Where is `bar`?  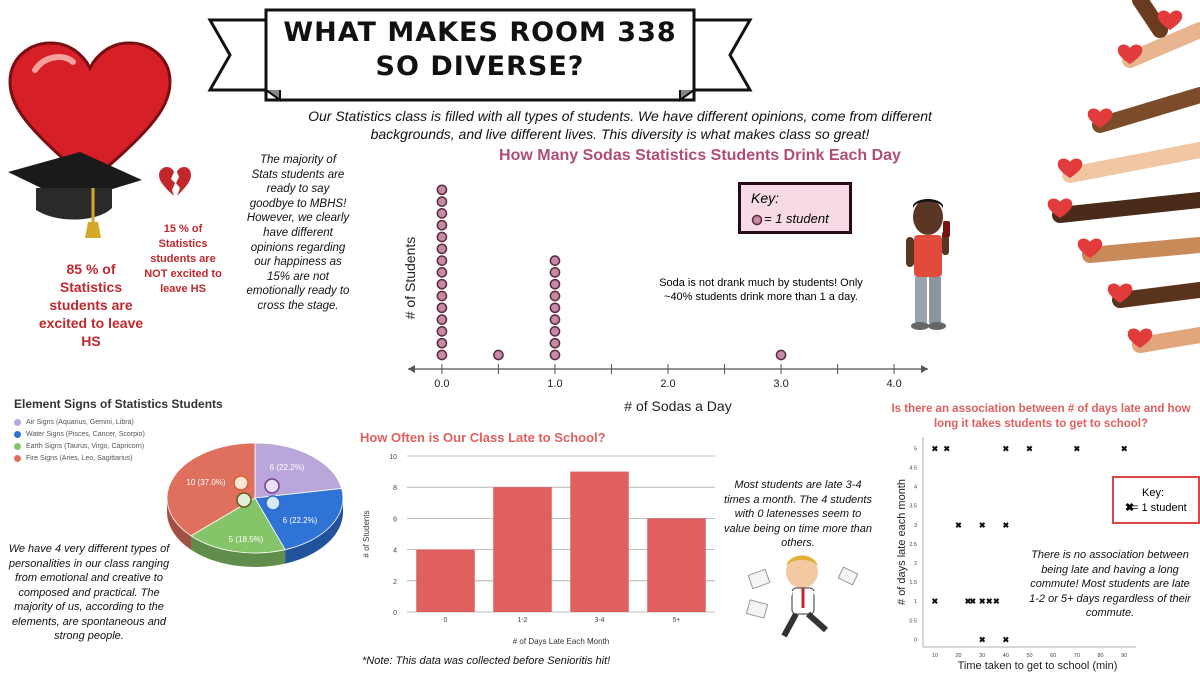 bar is located at coordinates (522, 549).